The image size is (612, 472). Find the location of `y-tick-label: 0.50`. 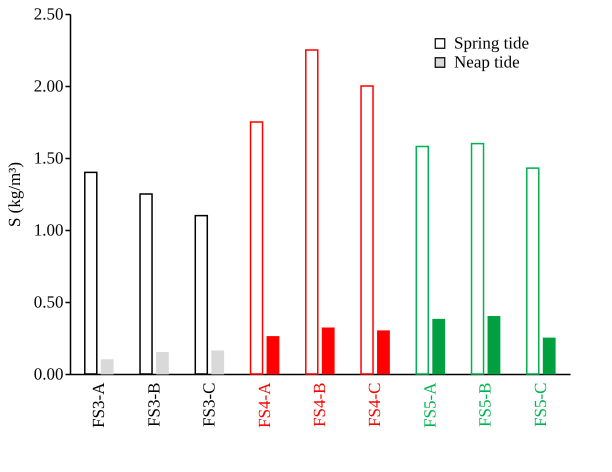

y-tick-label: 0.50 is located at coordinates (49, 302).